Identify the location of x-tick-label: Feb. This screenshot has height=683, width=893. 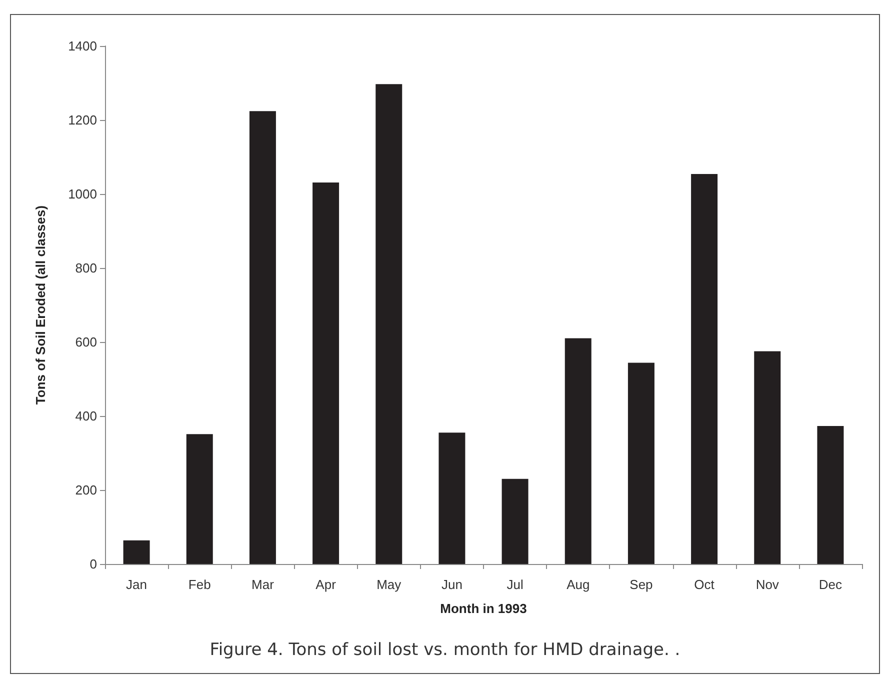
(199, 584).